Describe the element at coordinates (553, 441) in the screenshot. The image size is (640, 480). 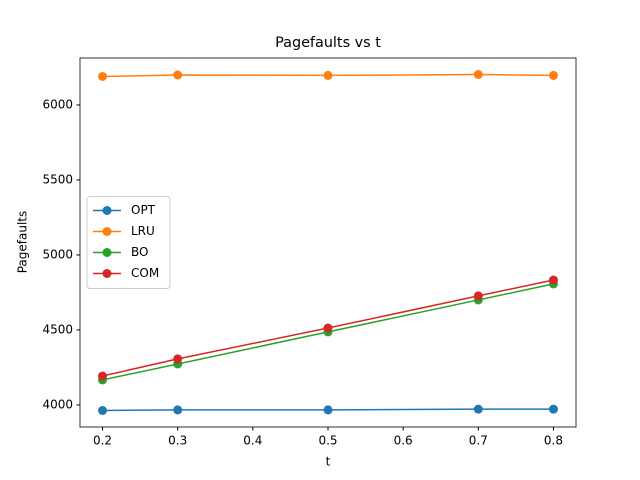
I see `x-tick-label: 0.8` at that location.